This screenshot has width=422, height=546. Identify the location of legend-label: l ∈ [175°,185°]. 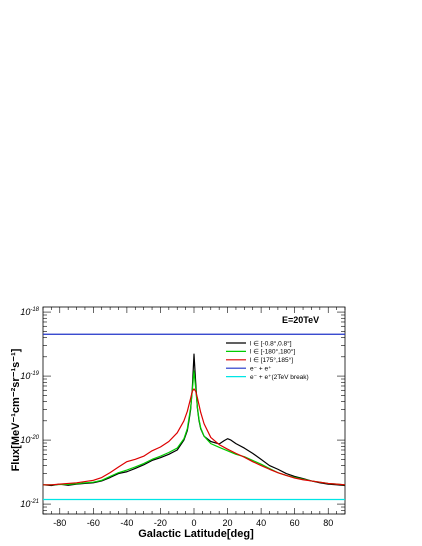
(271, 360).